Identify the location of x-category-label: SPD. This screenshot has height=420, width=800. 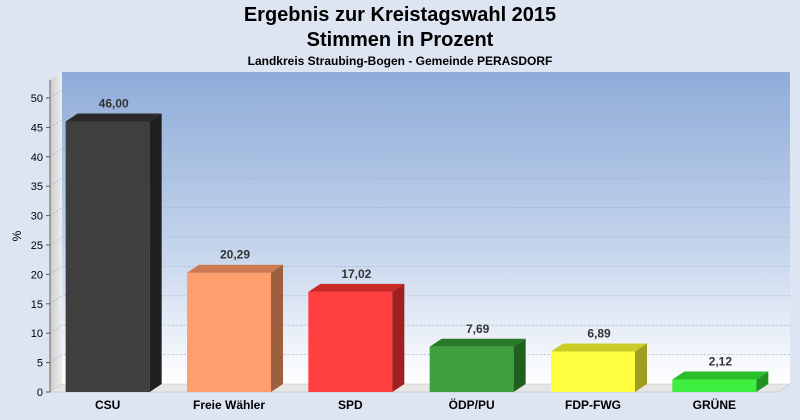
(350, 405).